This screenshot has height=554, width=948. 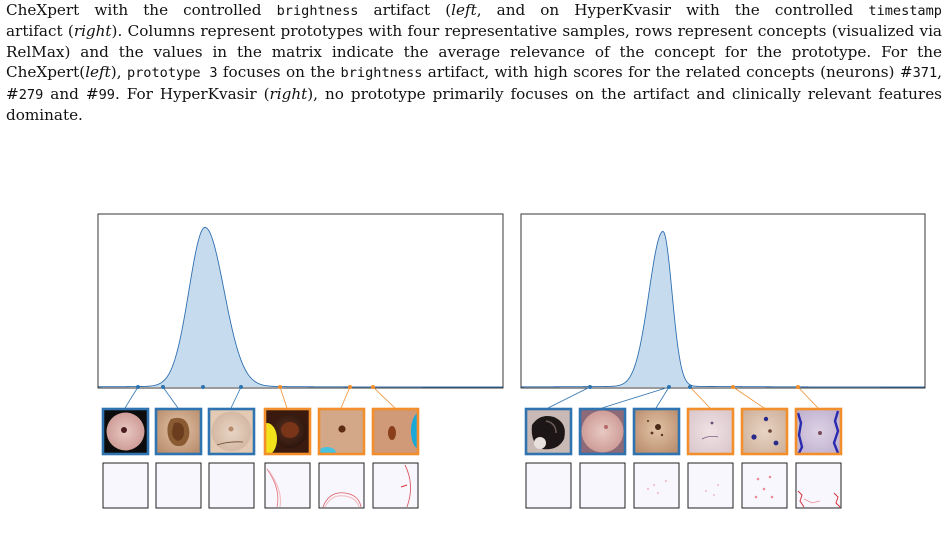 What do you see at coordinates (474, 83) in the screenshot?
I see `caption-text: , #` at bounding box center [474, 83].